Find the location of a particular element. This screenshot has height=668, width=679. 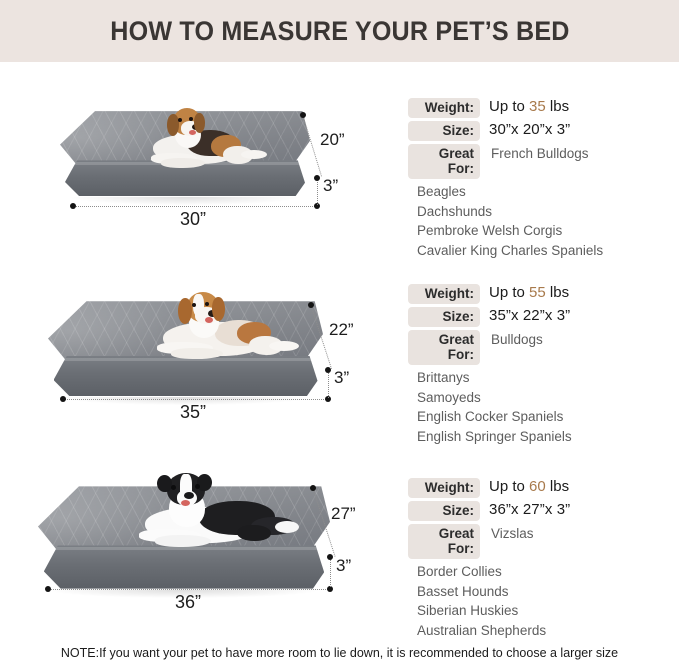

breed-item: Brittanys is located at coordinates (443, 377).